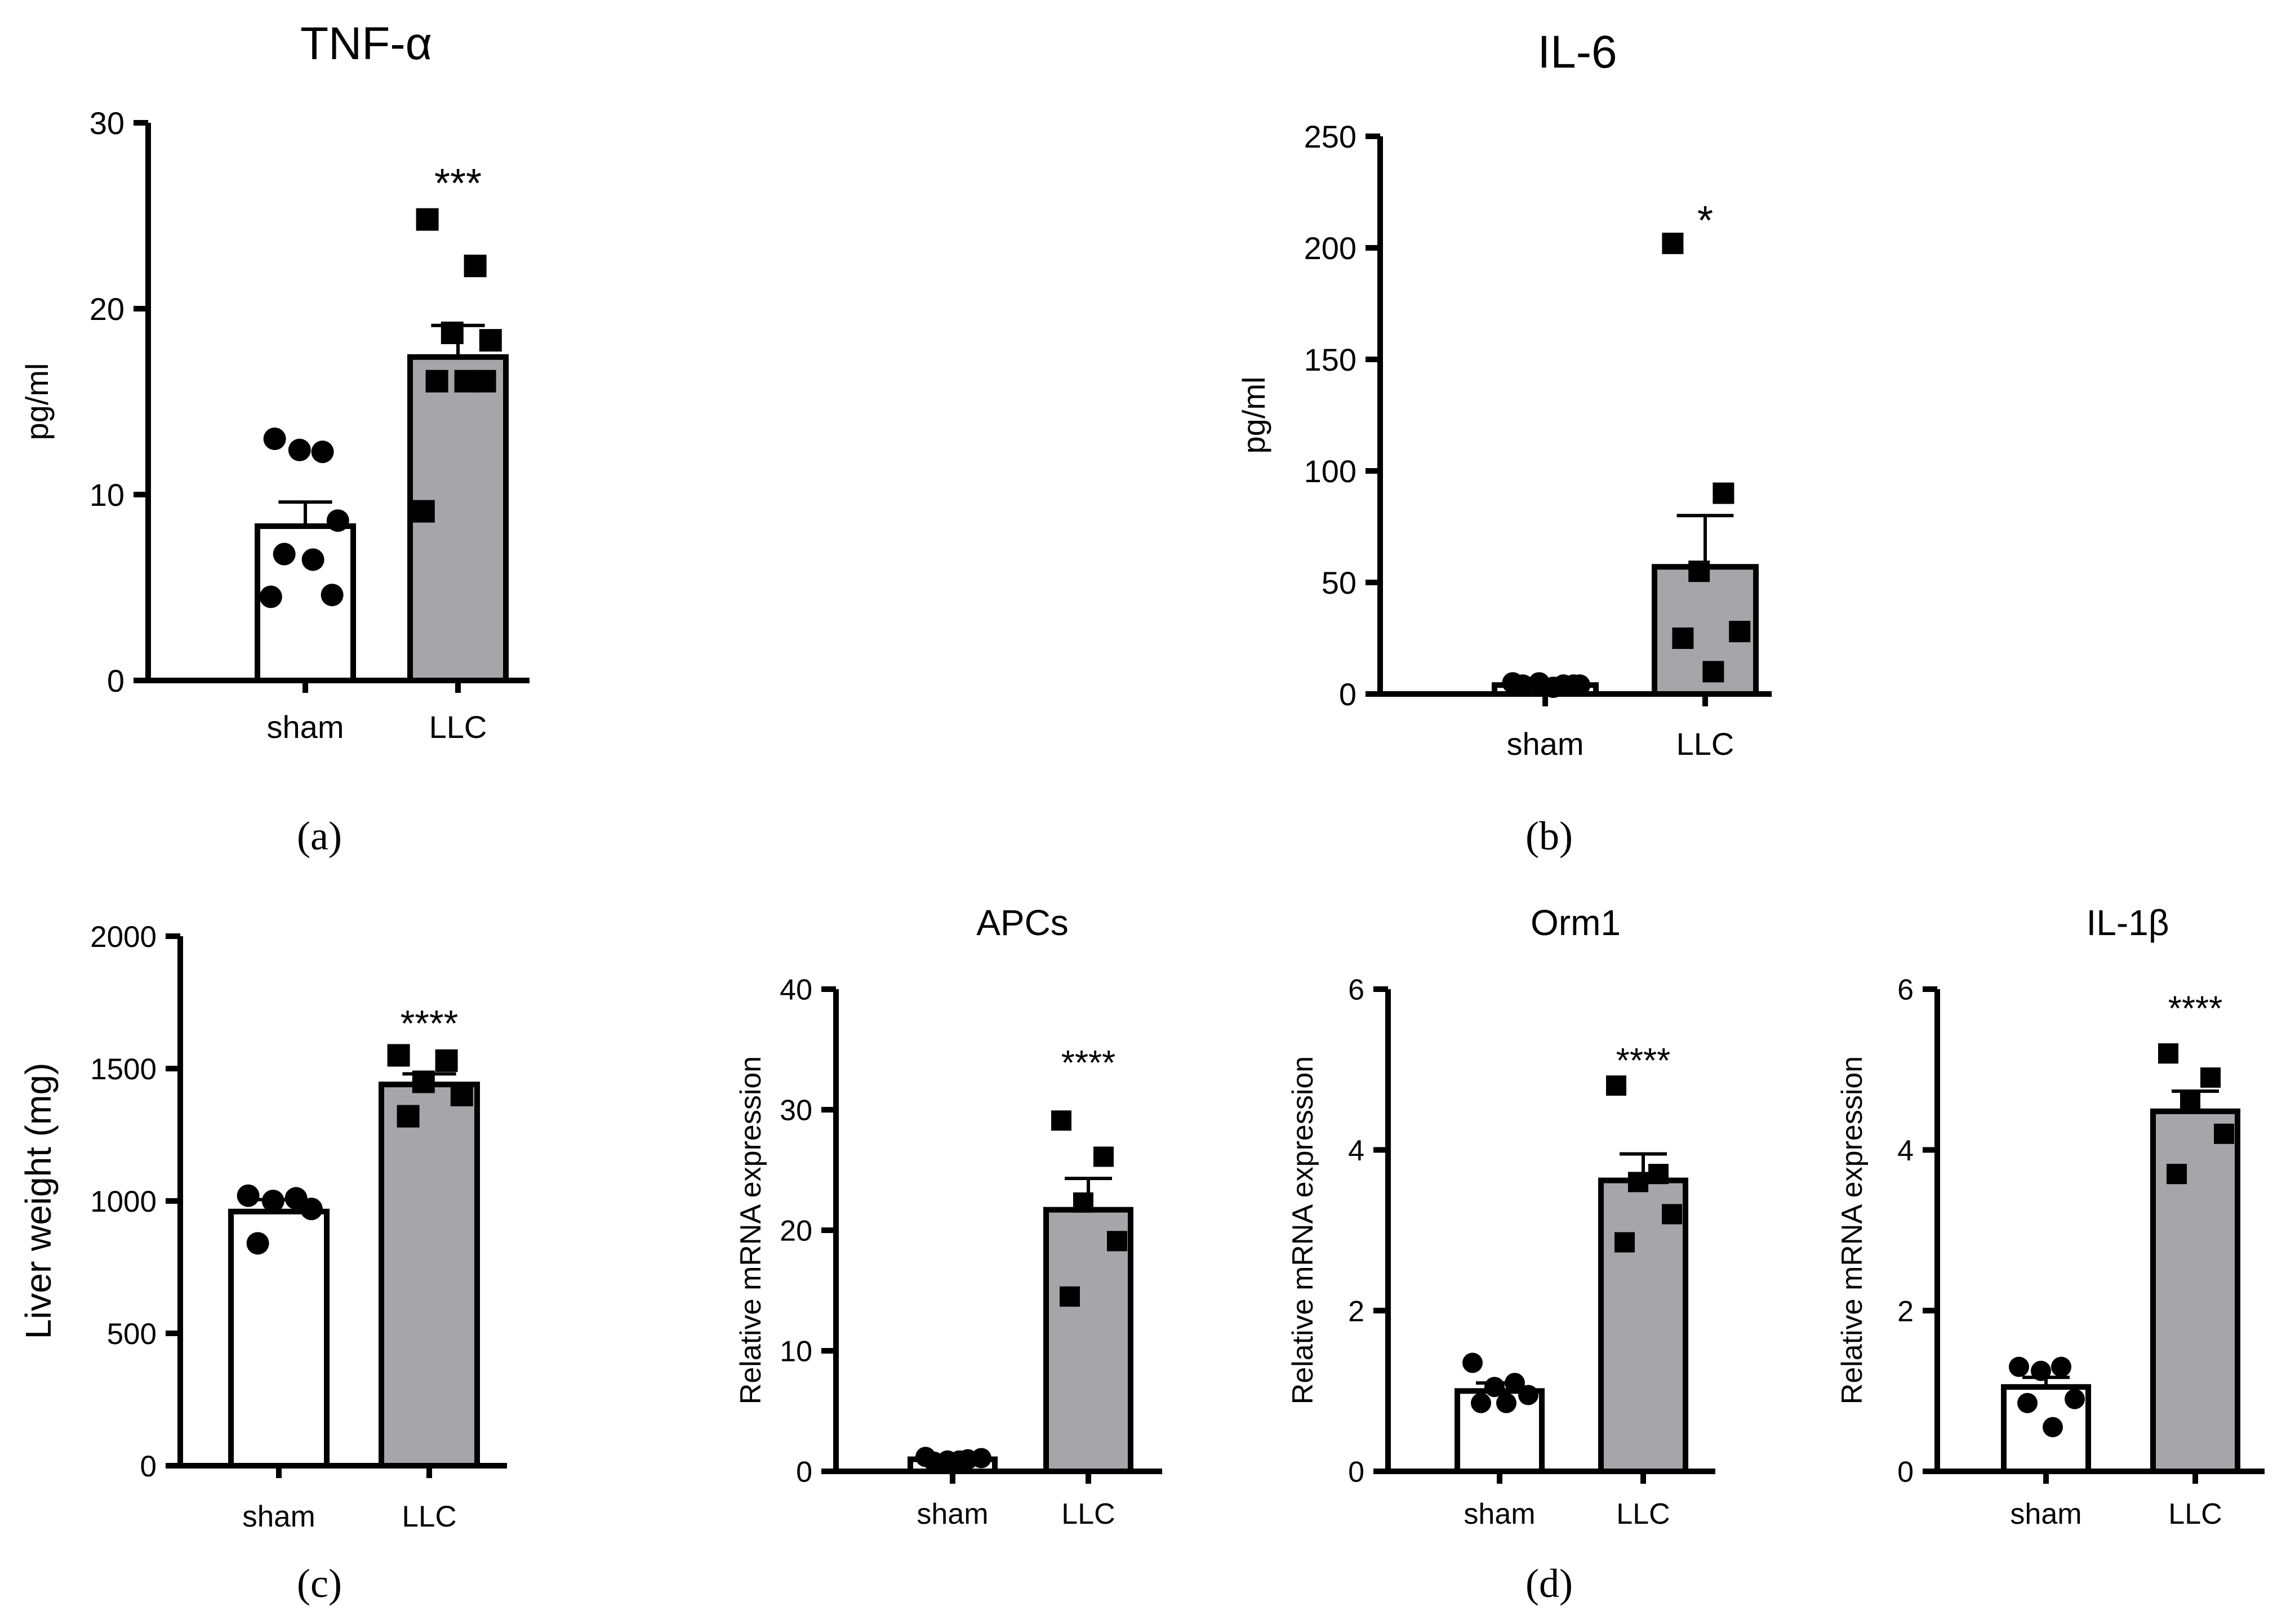 The width and height of the screenshot is (2295, 1624). What do you see at coordinates (2127, 923) in the screenshot?
I see `chart-title: IL-1β` at bounding box center [2127, 923].